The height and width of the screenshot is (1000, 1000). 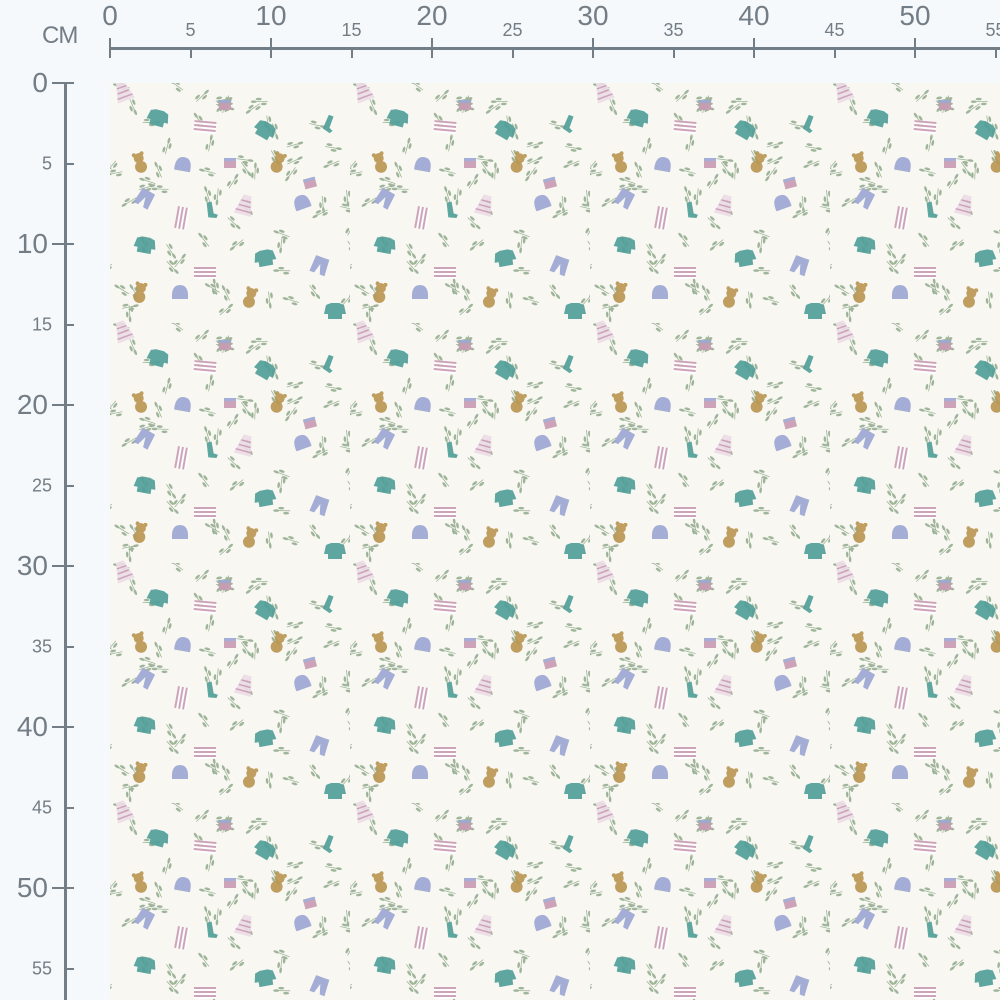 I want to click on left-ruler-label: 25, so click(x=41, y=485).